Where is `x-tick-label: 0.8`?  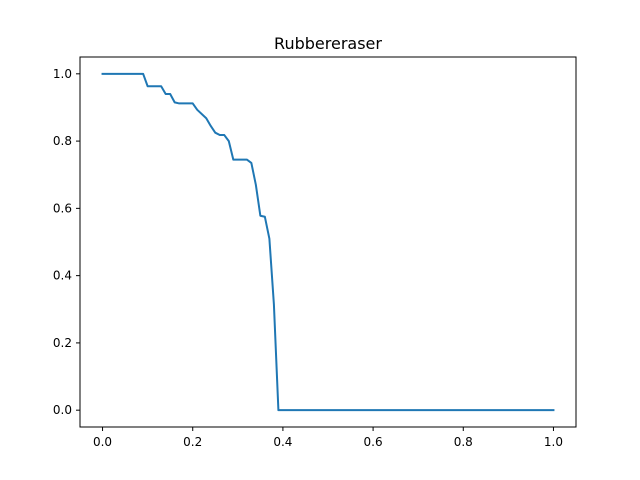
x-tick-label: 0.8 is located at coordinates (463, 442).